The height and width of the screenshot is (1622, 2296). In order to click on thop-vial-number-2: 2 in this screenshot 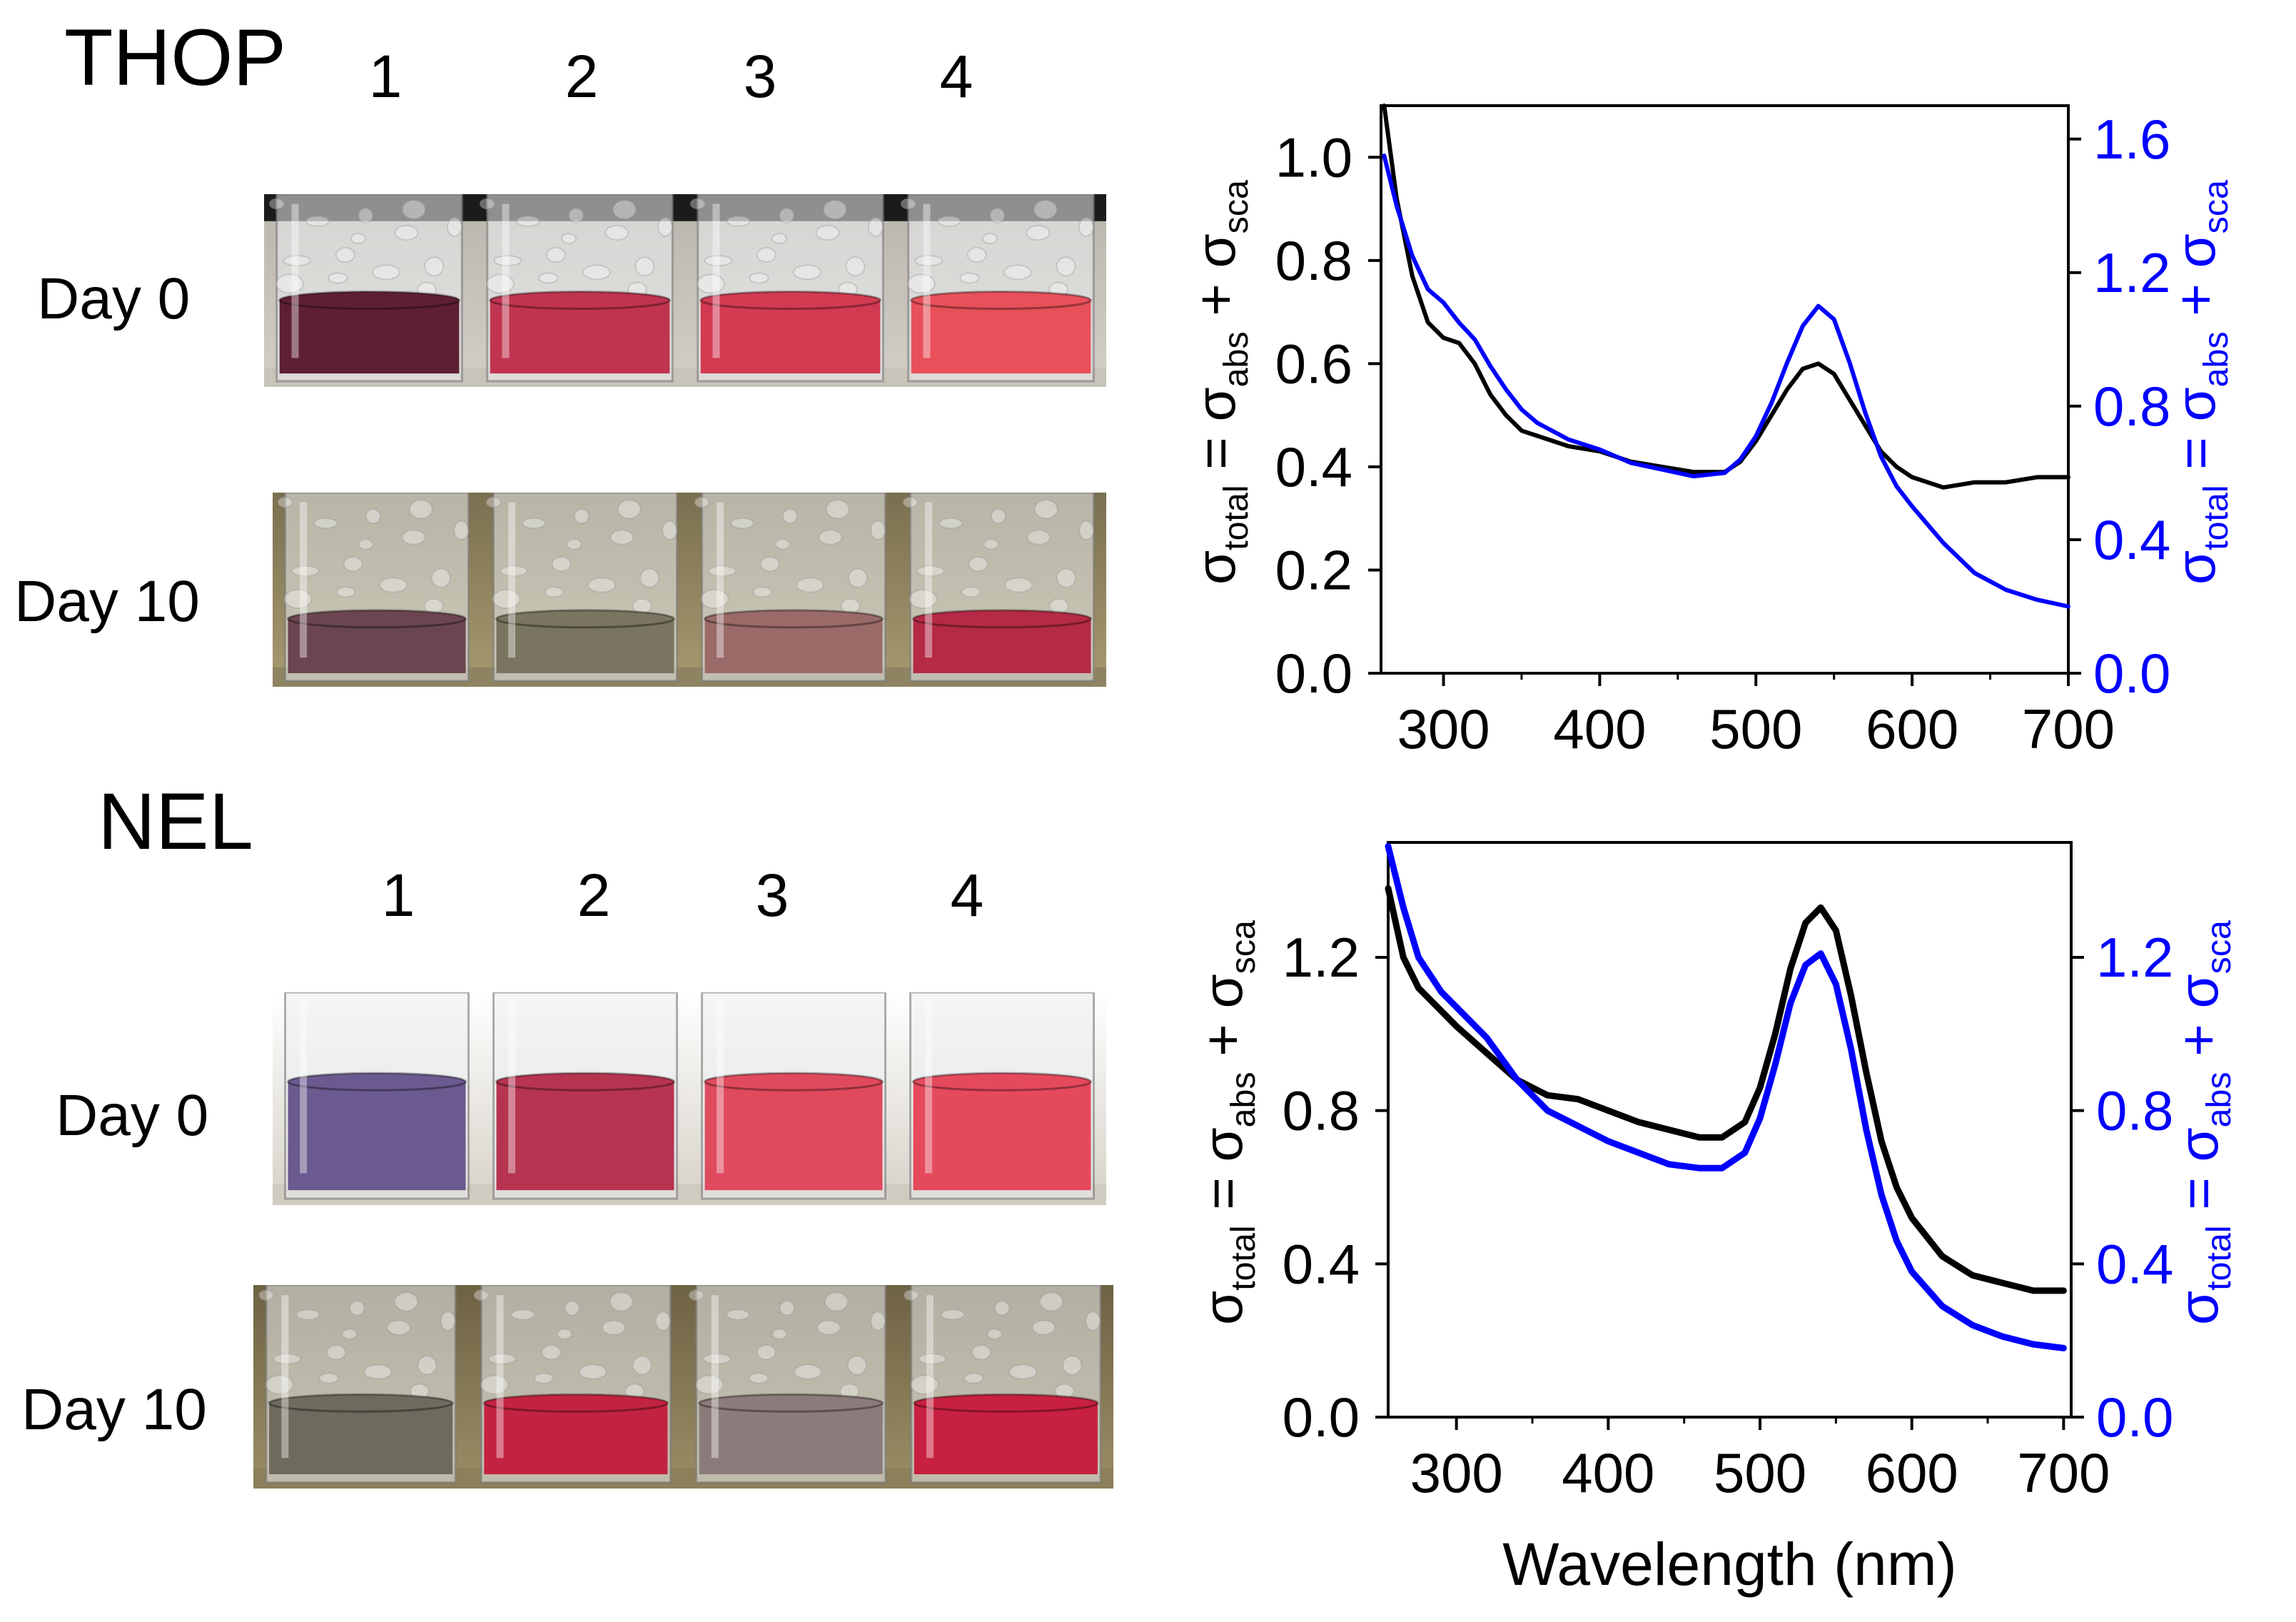, I will do `click(582, 77)`.